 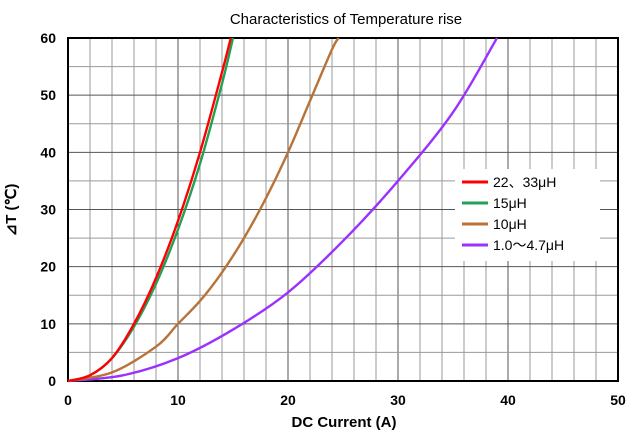 What do you see at coordinates (527, 215) in the screenshot?
I see `legend: 22、33μH 15μH 10μH 1.0～4.7μH` at bounding box center [527, 215].